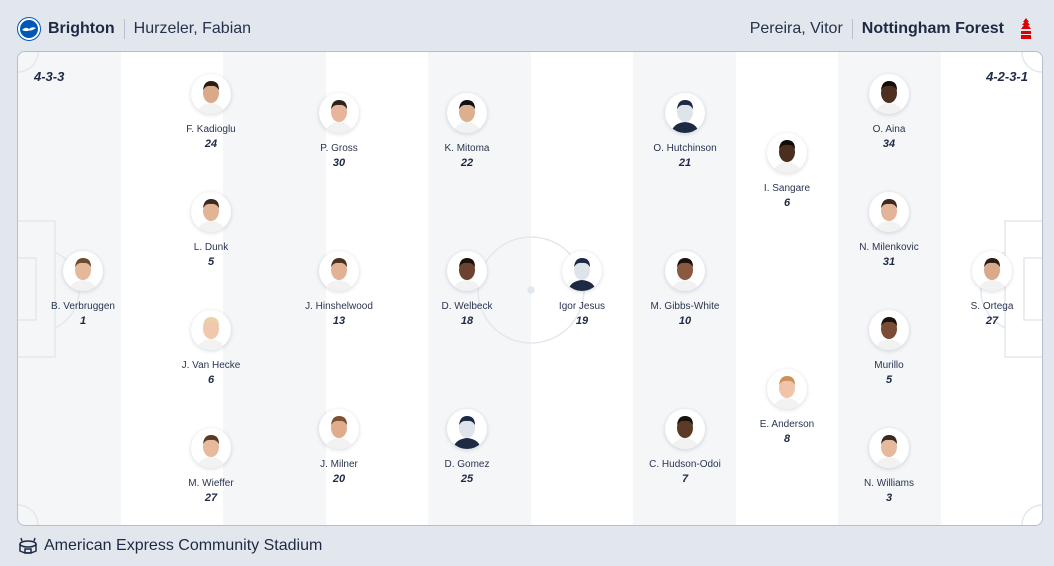  Describe the element at coordinates (992, 321) in the screenshot. I see `player-number: 27` at that location.